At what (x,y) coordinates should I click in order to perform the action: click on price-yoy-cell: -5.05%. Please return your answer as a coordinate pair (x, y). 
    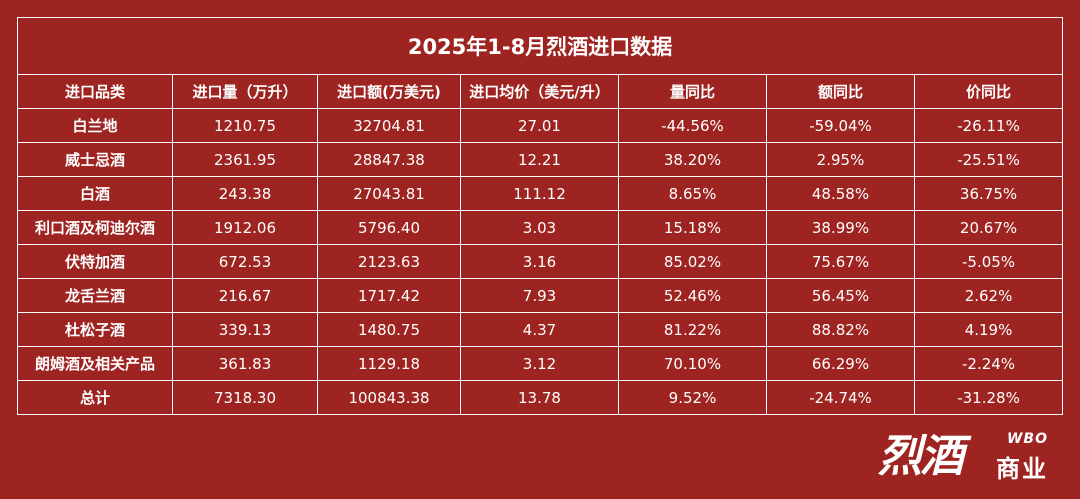
    Looking at the image, I should click on (988, 261).